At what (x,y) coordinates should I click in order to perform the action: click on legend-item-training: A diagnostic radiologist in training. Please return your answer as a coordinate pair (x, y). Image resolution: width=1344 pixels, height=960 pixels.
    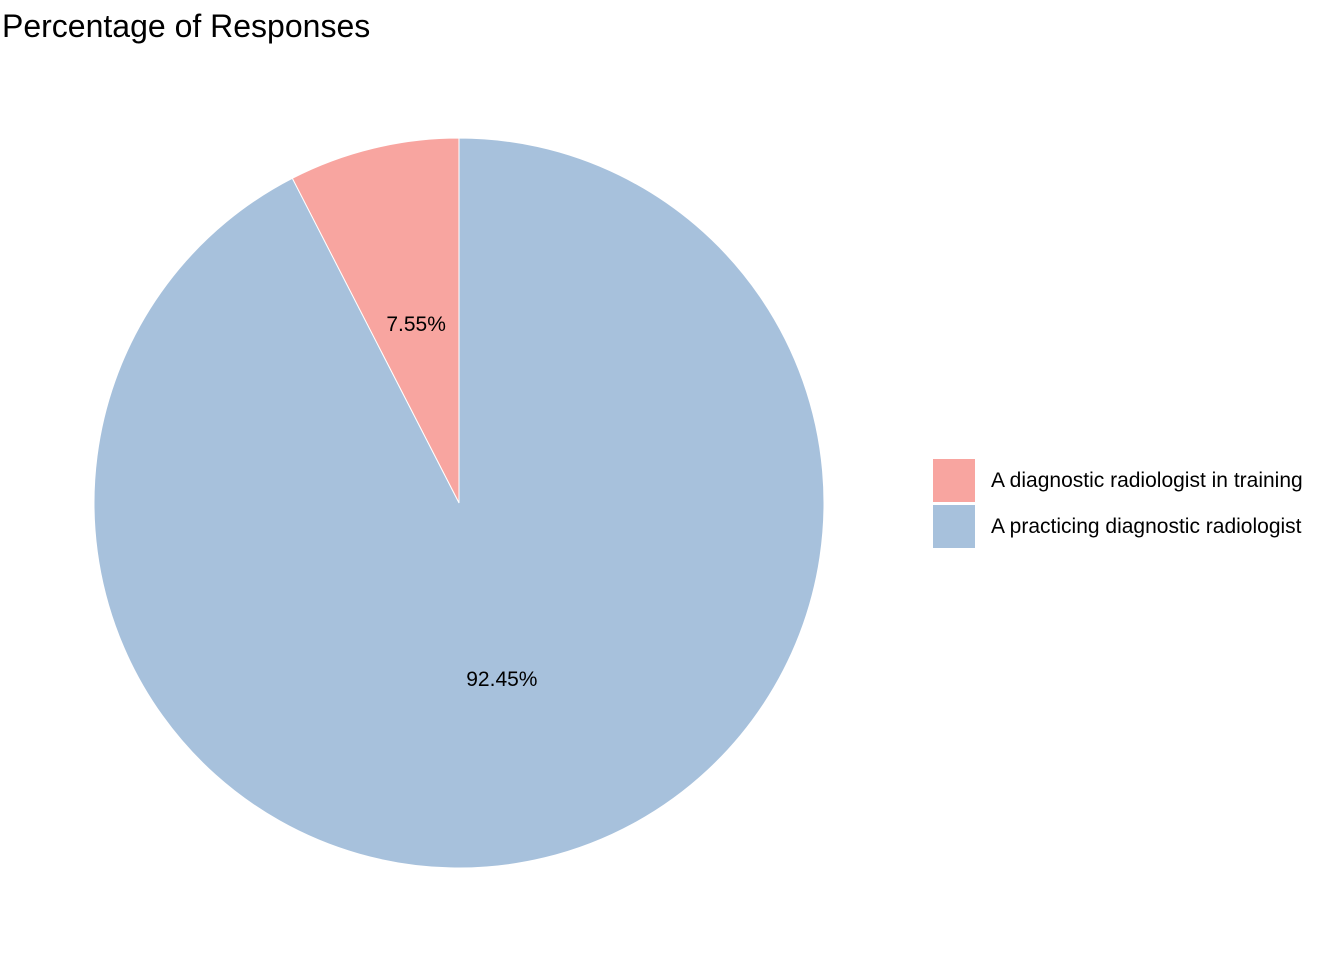
    Looking at the image, I should click on (1118, 480).